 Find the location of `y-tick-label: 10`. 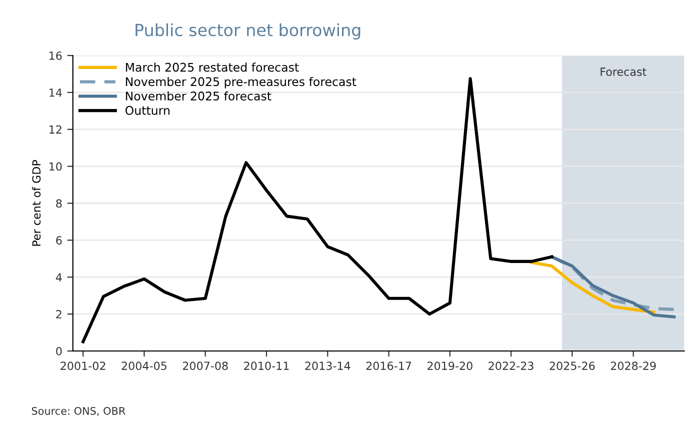

y-tick-label: 10 is located at coordinates (56, 166).